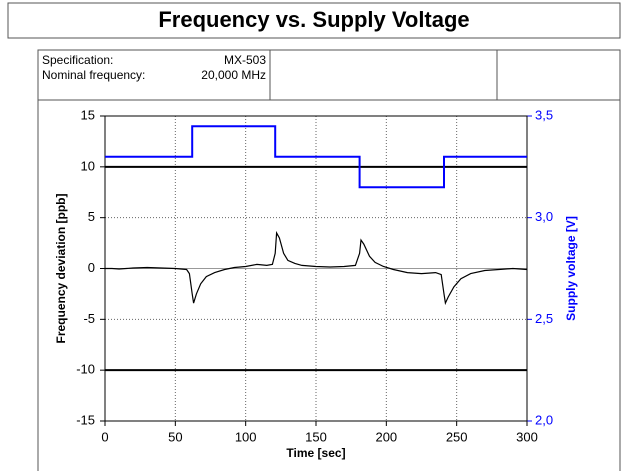  Describe the element at coordinates (77, 60) in the screenshot. I see `spec-label: Specification:` at that location.